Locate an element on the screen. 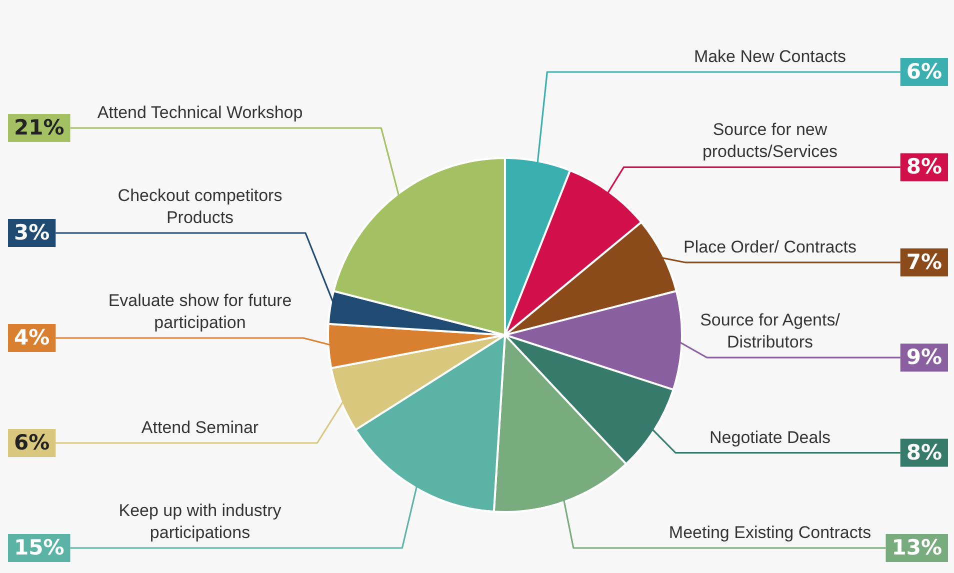 This screenshot has width=954, height=573. data-label: 13% is located at coordinates (917, 547).